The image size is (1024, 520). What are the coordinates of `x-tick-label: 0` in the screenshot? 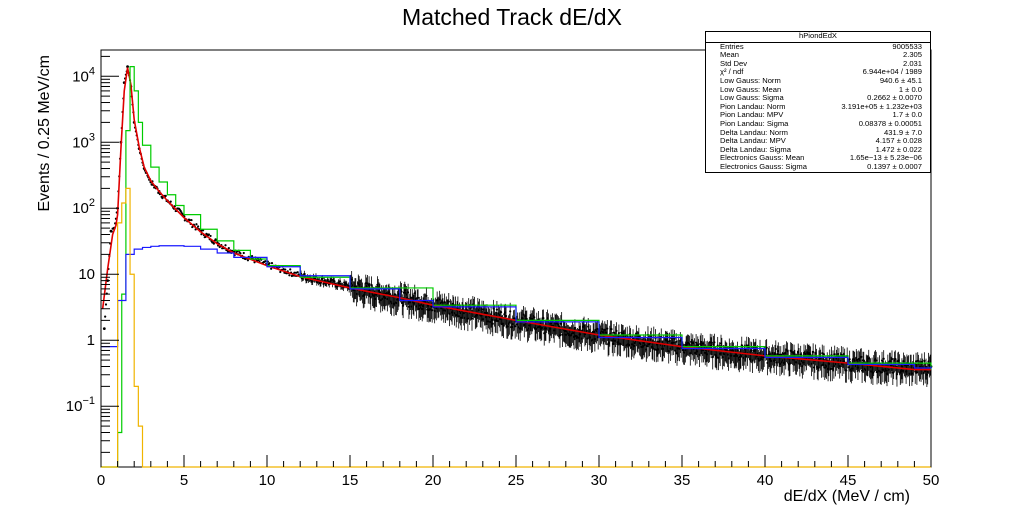 It's located at (101, 480).